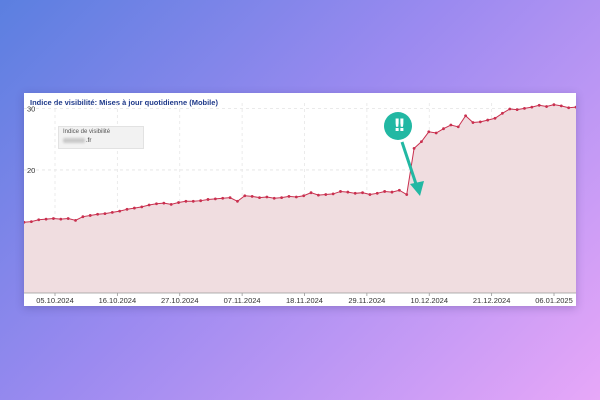 This screenshot has height=400, width=600. What do you see at coordinates (118, 300) in the screenshot?
I see `x-tick-label: 16.10.2024` at bounding box center [118, 300].